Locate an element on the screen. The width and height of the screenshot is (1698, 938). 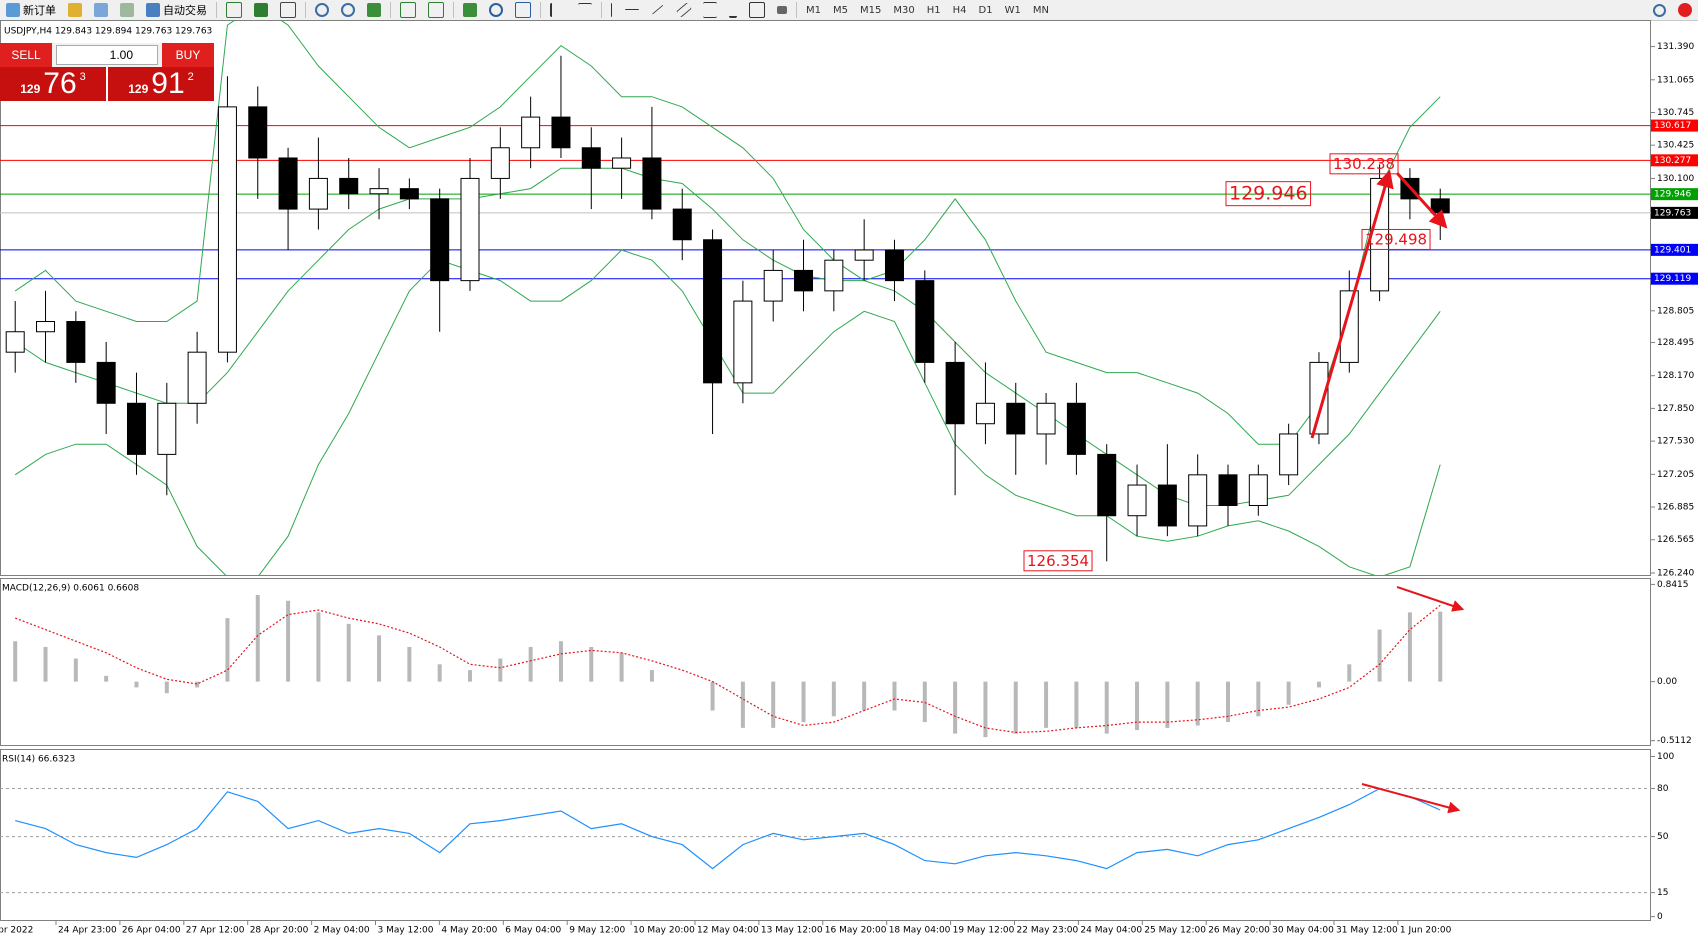
timeframe-button: D1 is located at coordinates (985, 10).